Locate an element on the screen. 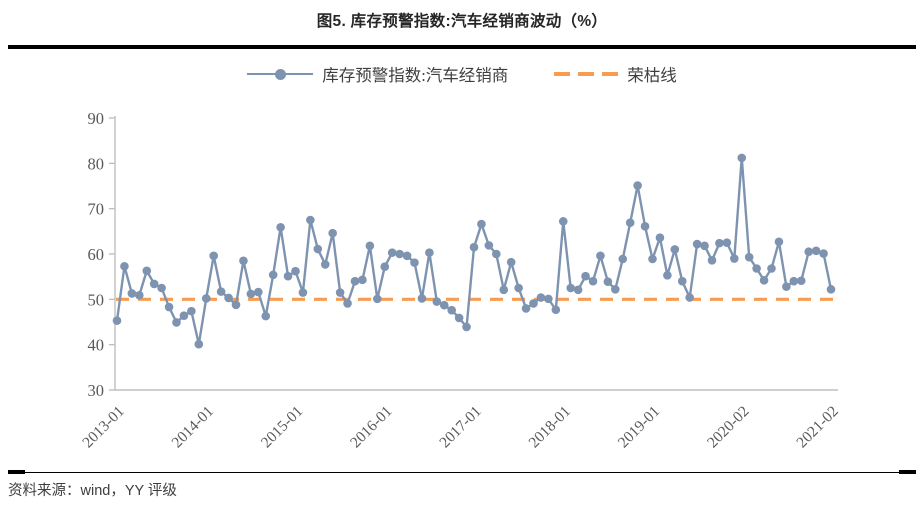 The image size is (924, 515). y-tick-label: 90 is located at coordinates (96, 118).